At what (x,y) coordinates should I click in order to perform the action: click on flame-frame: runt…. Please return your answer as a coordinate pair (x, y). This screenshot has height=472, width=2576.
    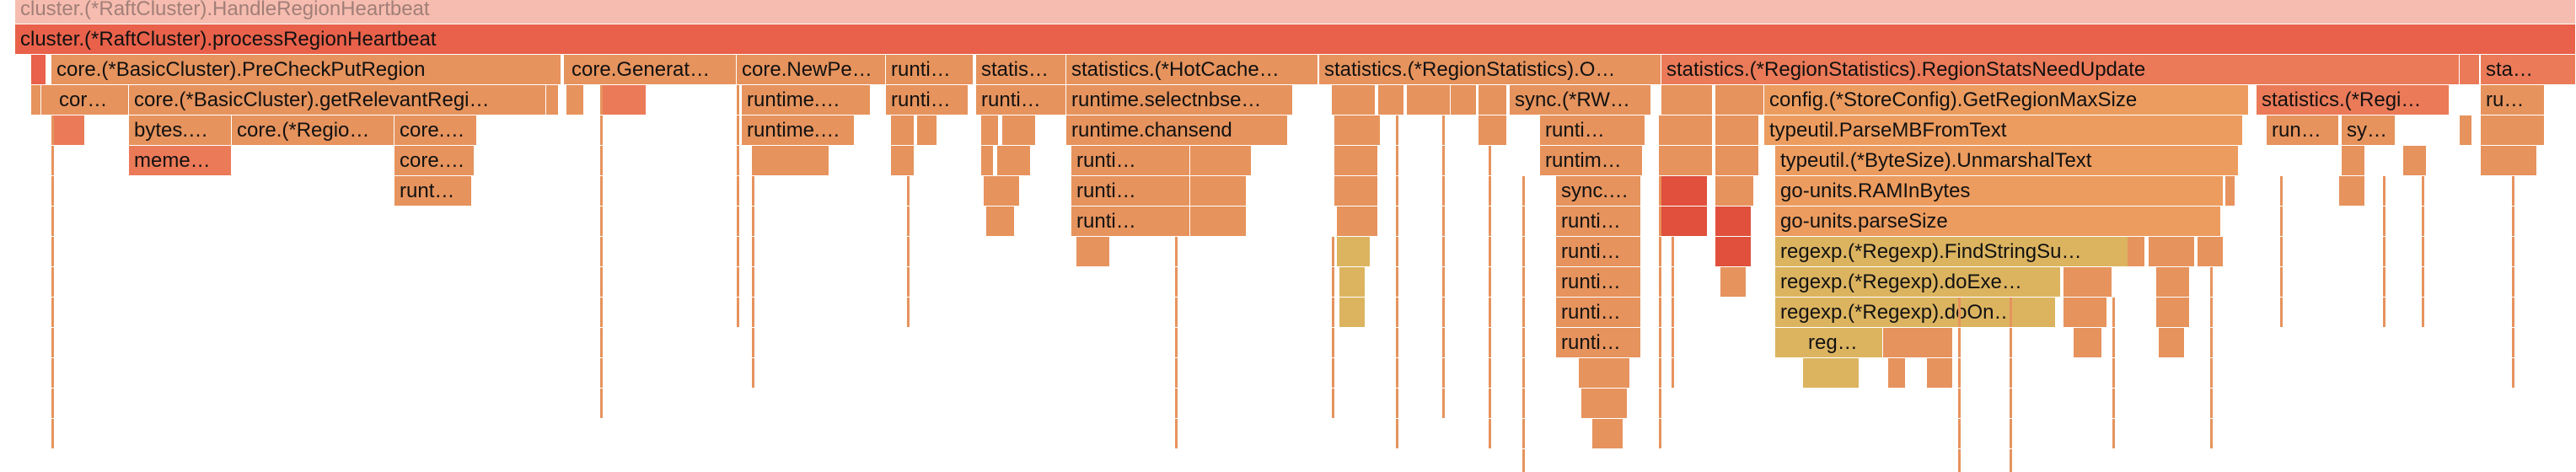
    Looking at the image, I should click on (433, 191).